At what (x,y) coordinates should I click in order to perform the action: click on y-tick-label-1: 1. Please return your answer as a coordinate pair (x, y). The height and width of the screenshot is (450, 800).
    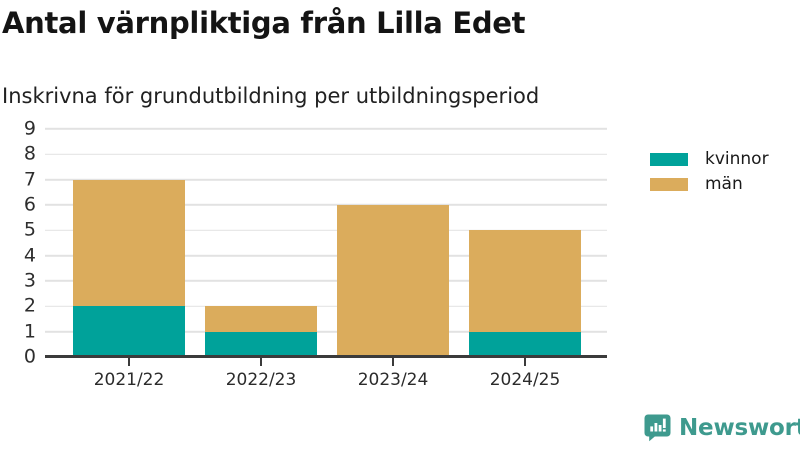
    Looking at the image, I should click on (29, 331).